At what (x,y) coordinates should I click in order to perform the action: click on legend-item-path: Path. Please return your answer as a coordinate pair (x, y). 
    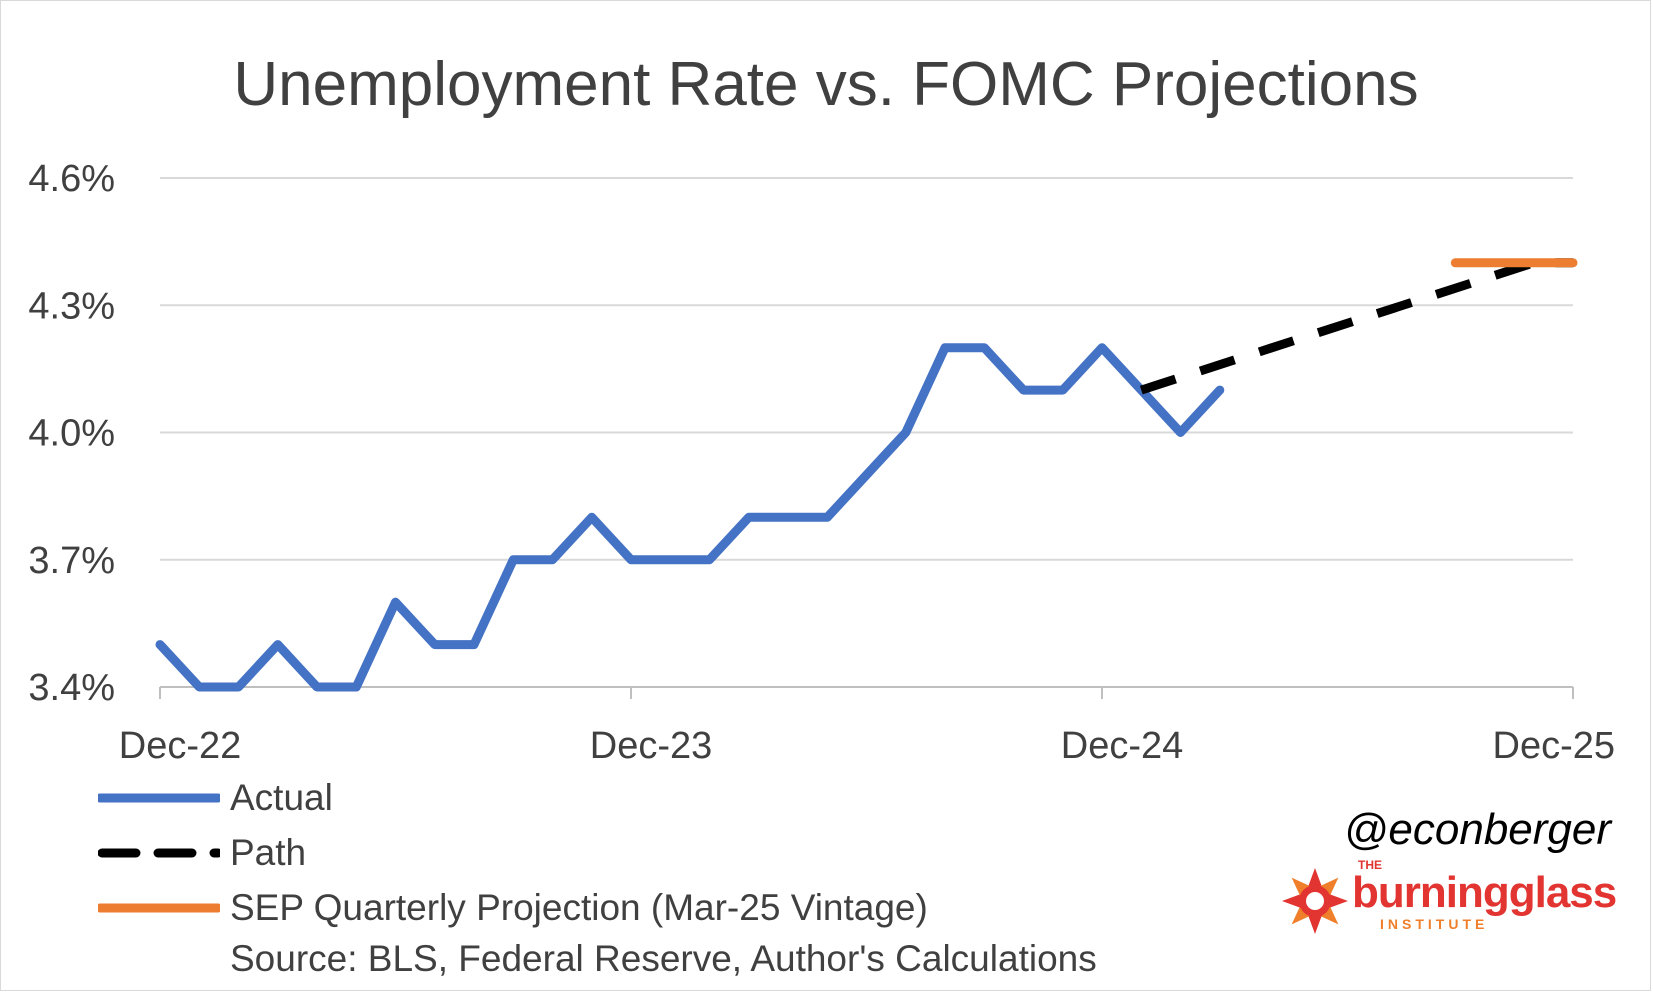
    Looking at the image, I should click on (513, 852).